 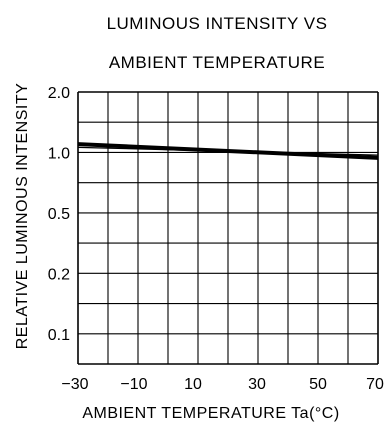 What do you see at coordinates (59, 274) in the screenshot?
I see `y-tick-label: 0.2` at bounding box center [59, 274].